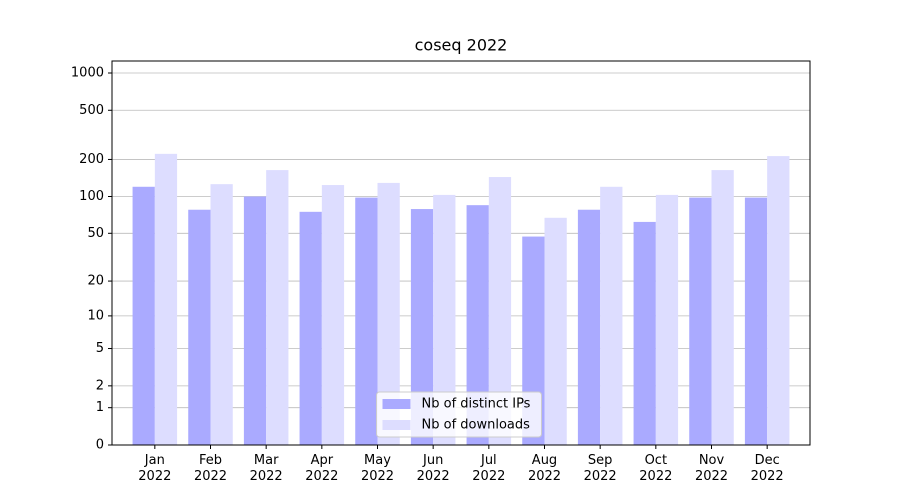  I want to click on x-tick-label: Jan 2022, so click(155, 468).